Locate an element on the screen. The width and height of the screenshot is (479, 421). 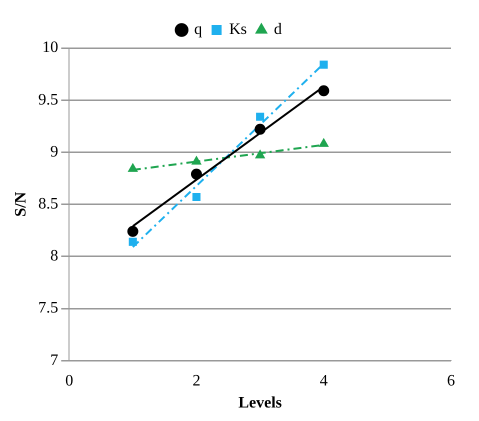
legend-label: Ks is located at coordinates (238, 29).